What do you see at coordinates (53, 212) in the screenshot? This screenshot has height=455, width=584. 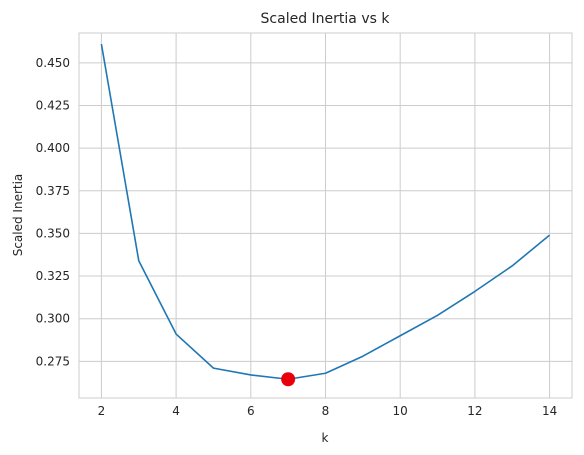 I see `y-tick-labels: 0.275 0.300 0.325 0.350 0.375 0.400 0.425 0.450` at bounding box center [53, 212].